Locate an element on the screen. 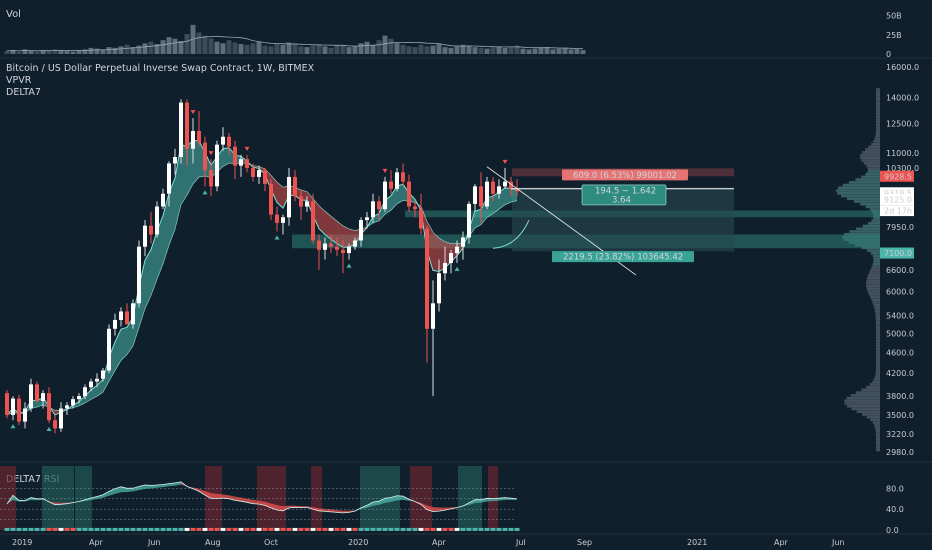  time-axis-label: 2019 is located at coordinates (22, 542).